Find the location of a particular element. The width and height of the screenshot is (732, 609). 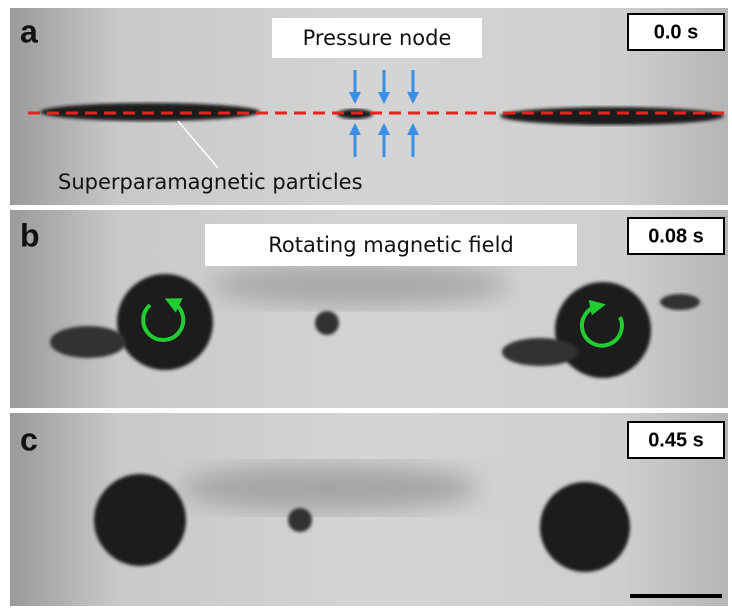

time-label: 0.08 s is located at coordinates (676, 236).